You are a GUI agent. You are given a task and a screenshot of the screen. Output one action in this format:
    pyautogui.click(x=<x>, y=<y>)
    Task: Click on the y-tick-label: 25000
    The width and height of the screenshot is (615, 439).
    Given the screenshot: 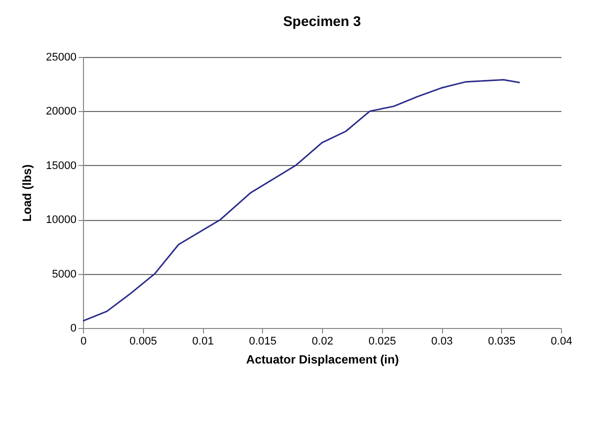 What is the action you would take?
    pyautogui.click(x=61, y=58)
    